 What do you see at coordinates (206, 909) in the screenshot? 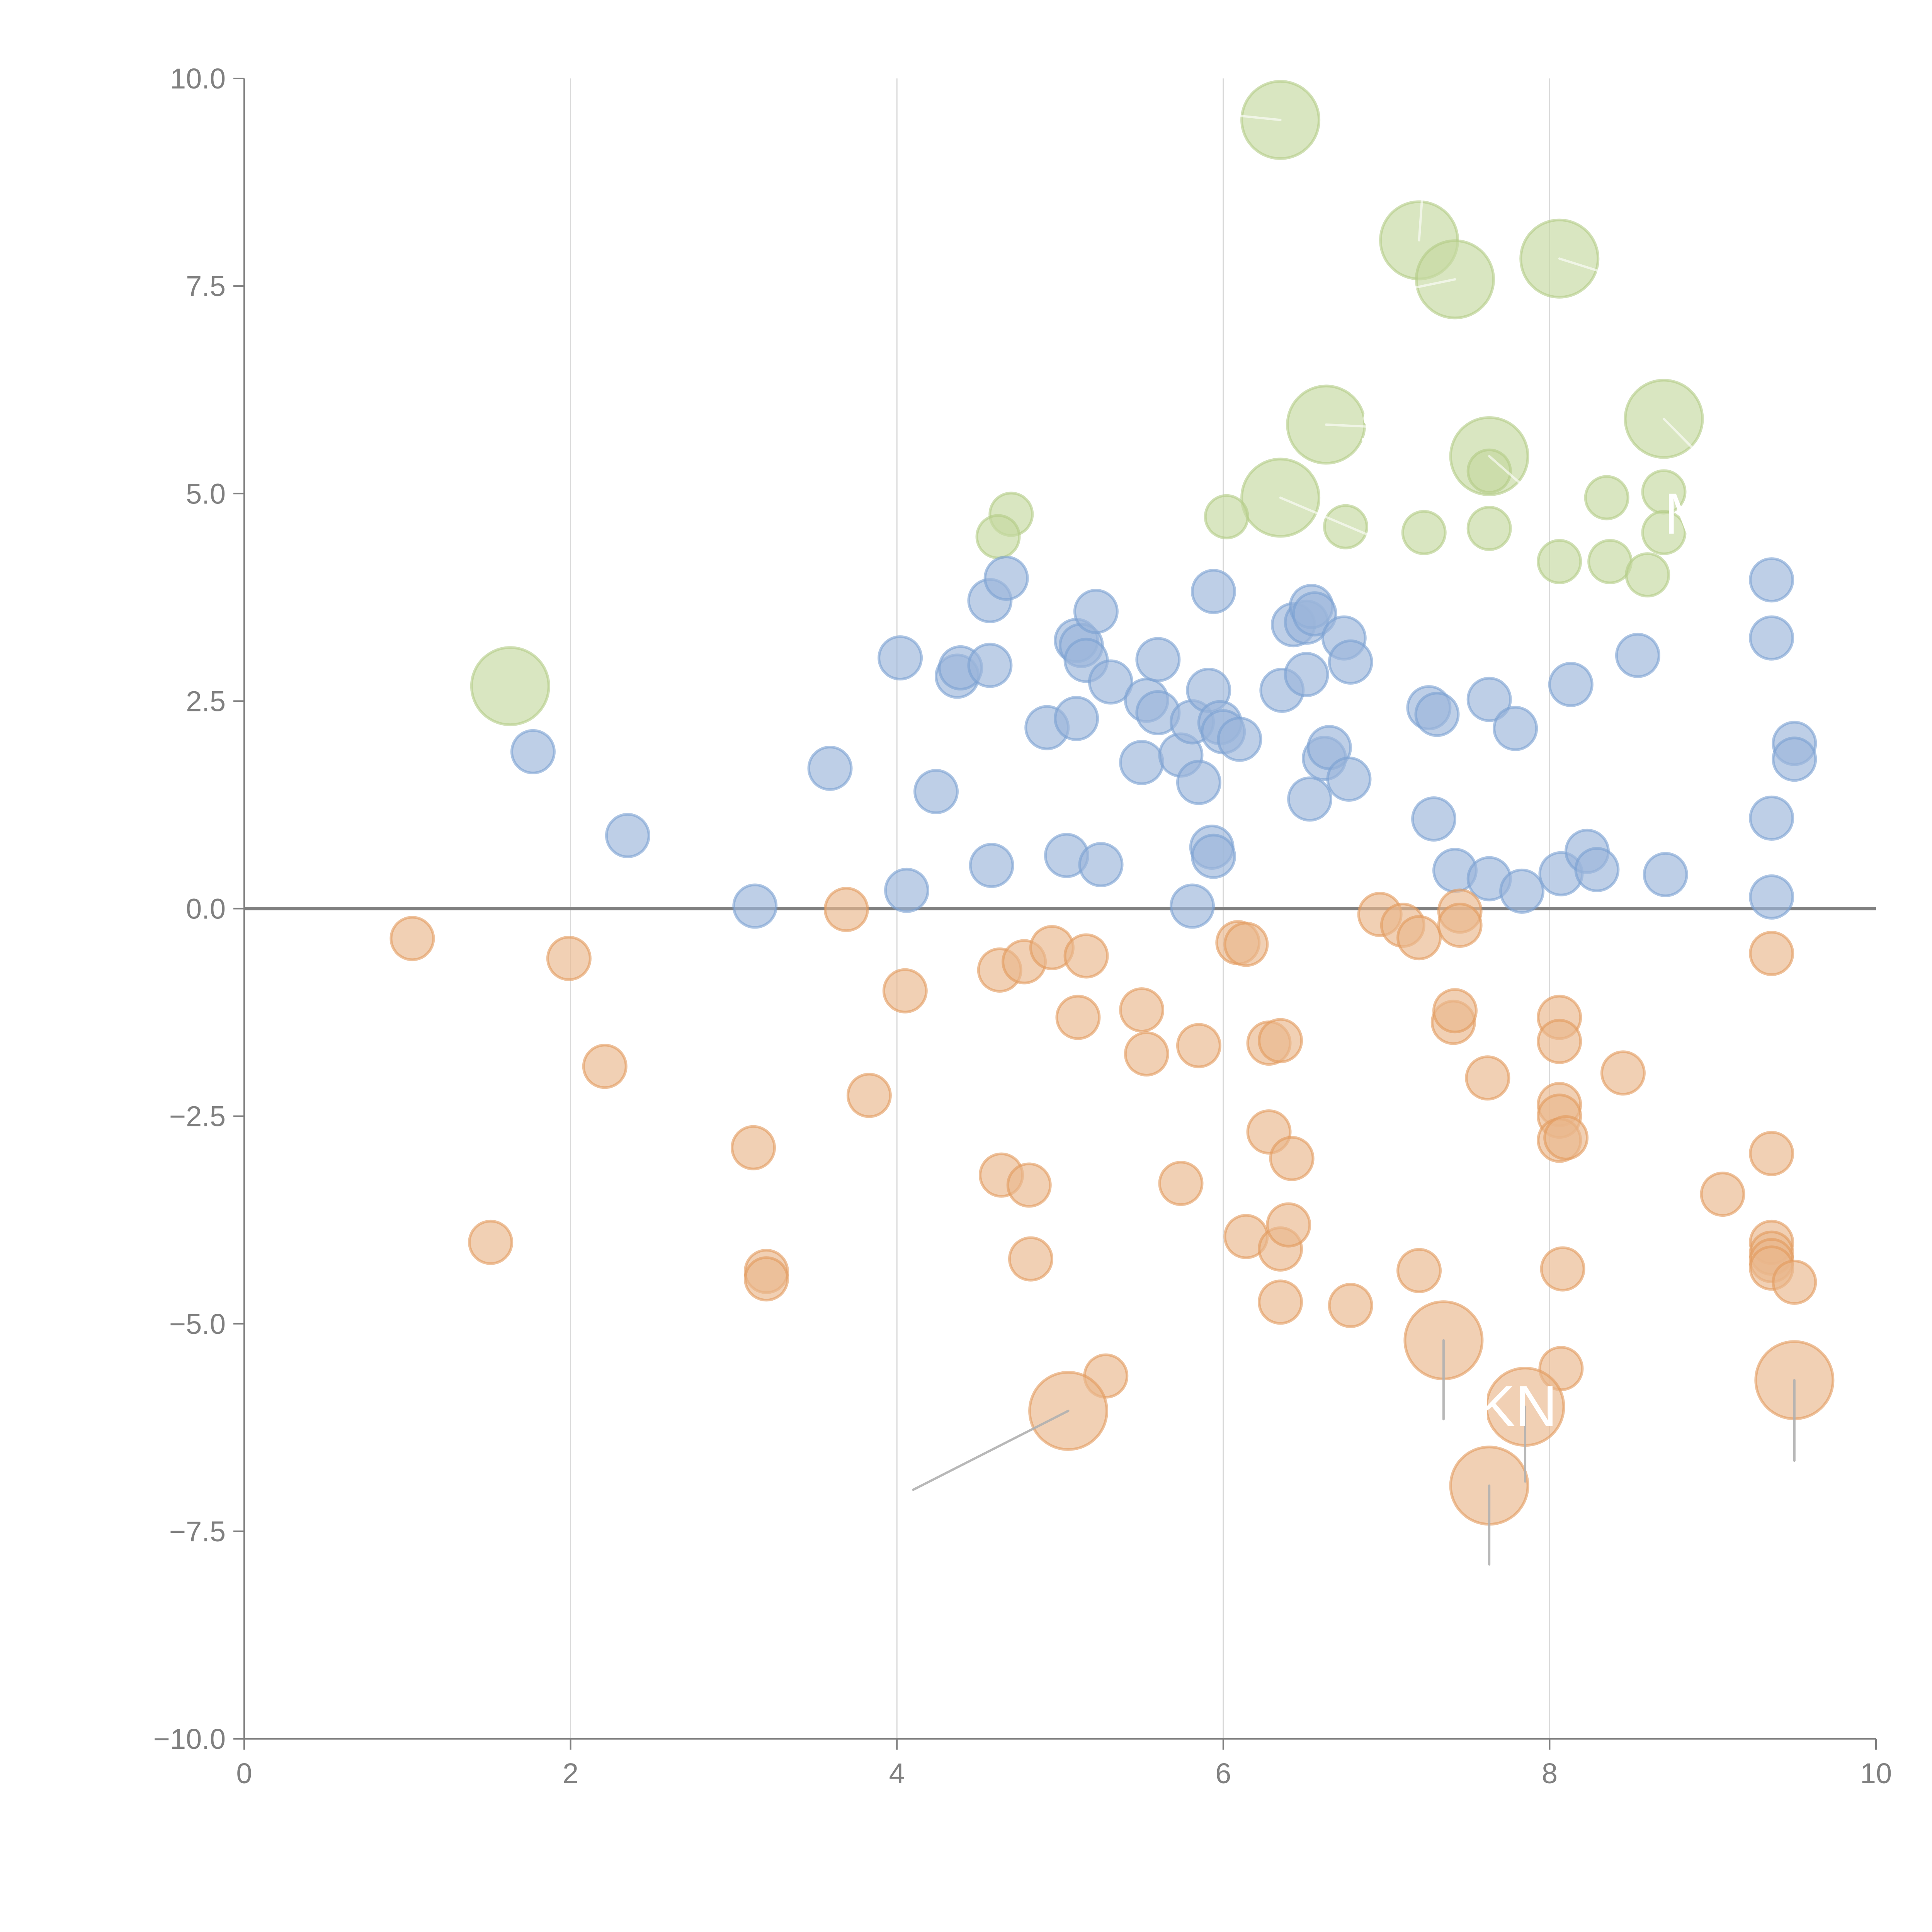
I see `y-tick-label: 0.0` at bounding box center [206, 909].